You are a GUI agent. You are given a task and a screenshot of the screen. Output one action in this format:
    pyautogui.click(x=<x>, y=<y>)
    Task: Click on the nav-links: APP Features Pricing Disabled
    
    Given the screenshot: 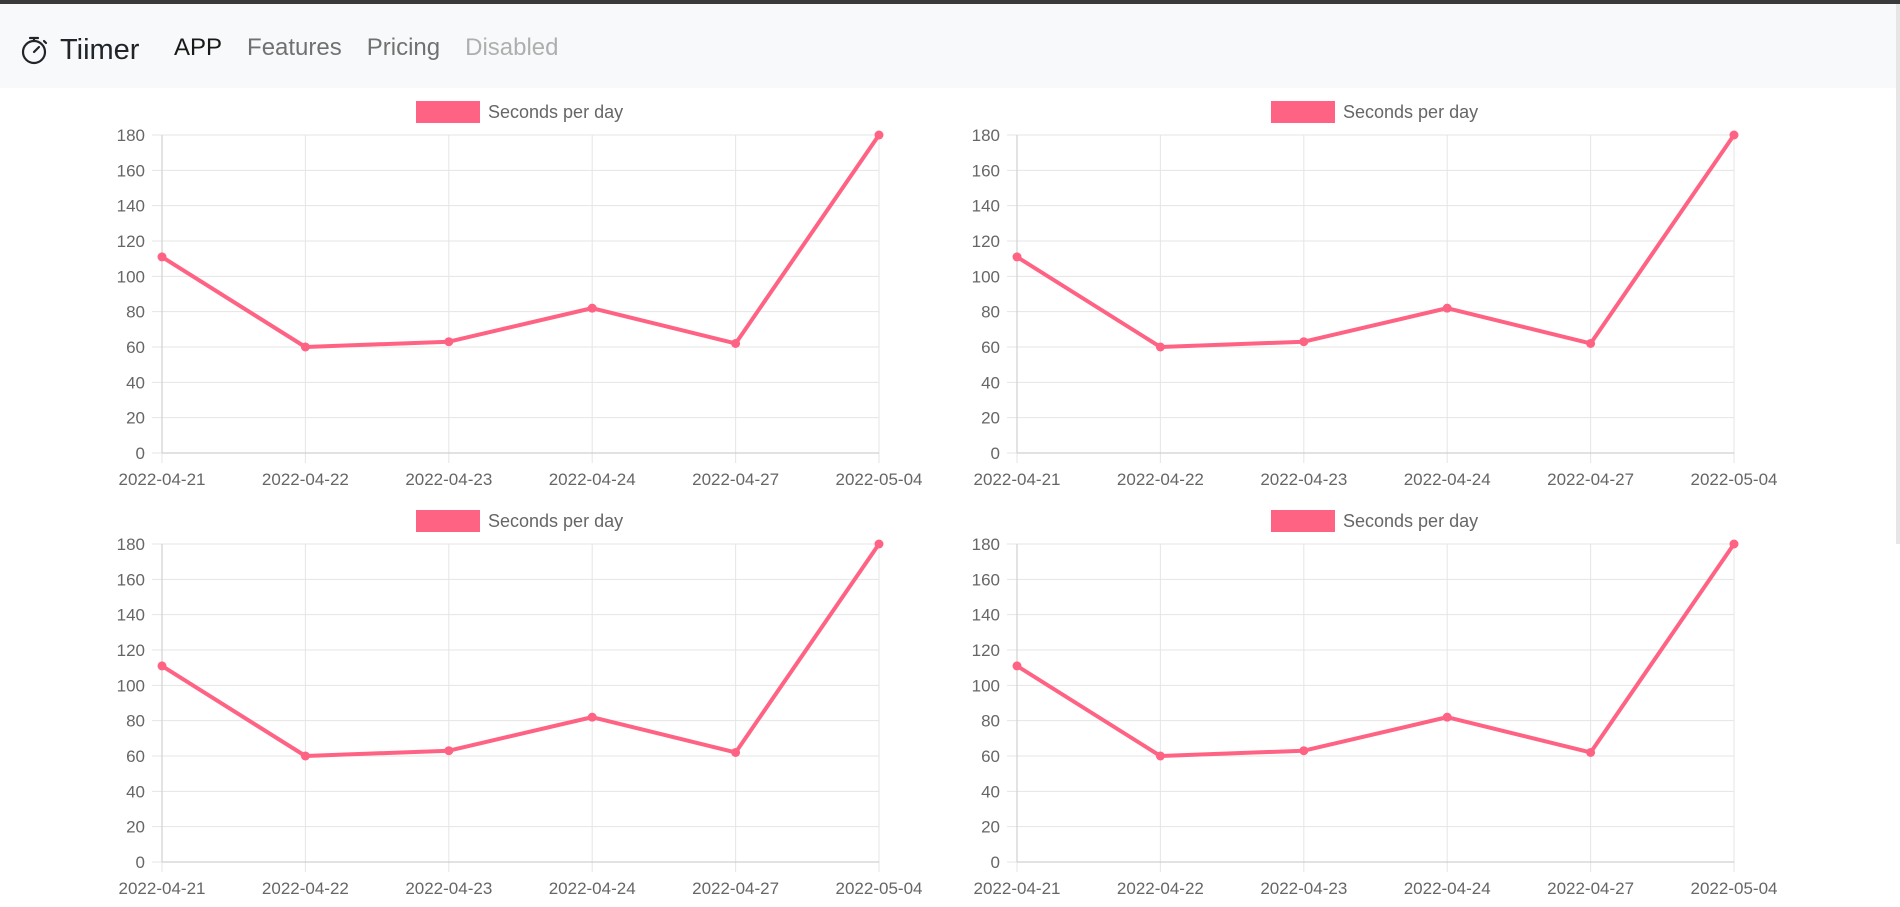 What is the action you would take?
    pyautogui.click(x=379, y=48)
    